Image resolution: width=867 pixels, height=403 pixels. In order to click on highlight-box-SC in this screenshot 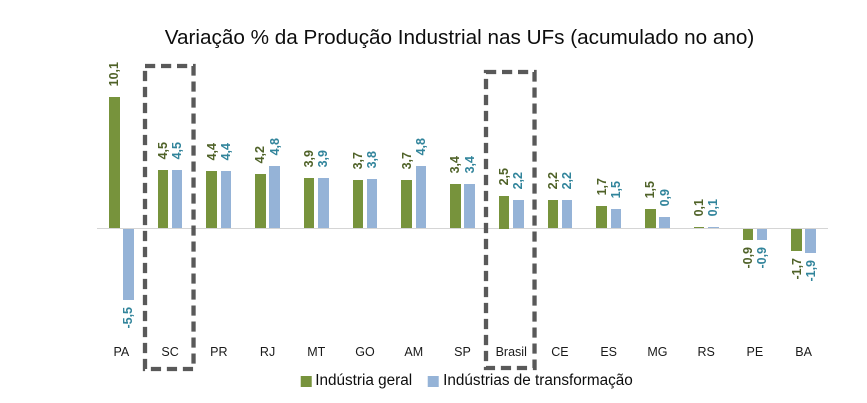, I will do `click(169, 217)`.